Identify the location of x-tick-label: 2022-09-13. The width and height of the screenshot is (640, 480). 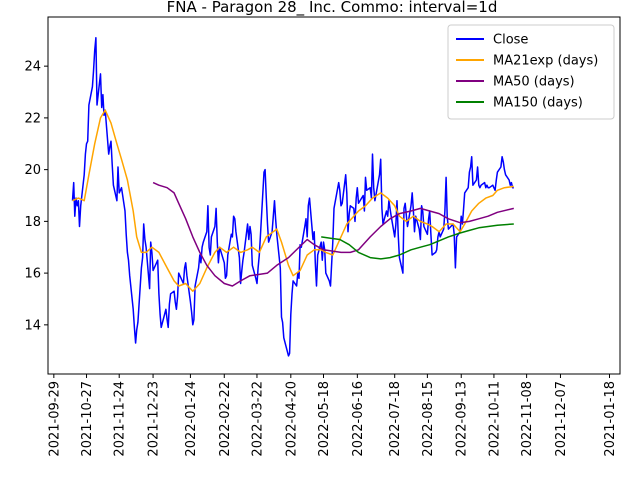
(462, 419).